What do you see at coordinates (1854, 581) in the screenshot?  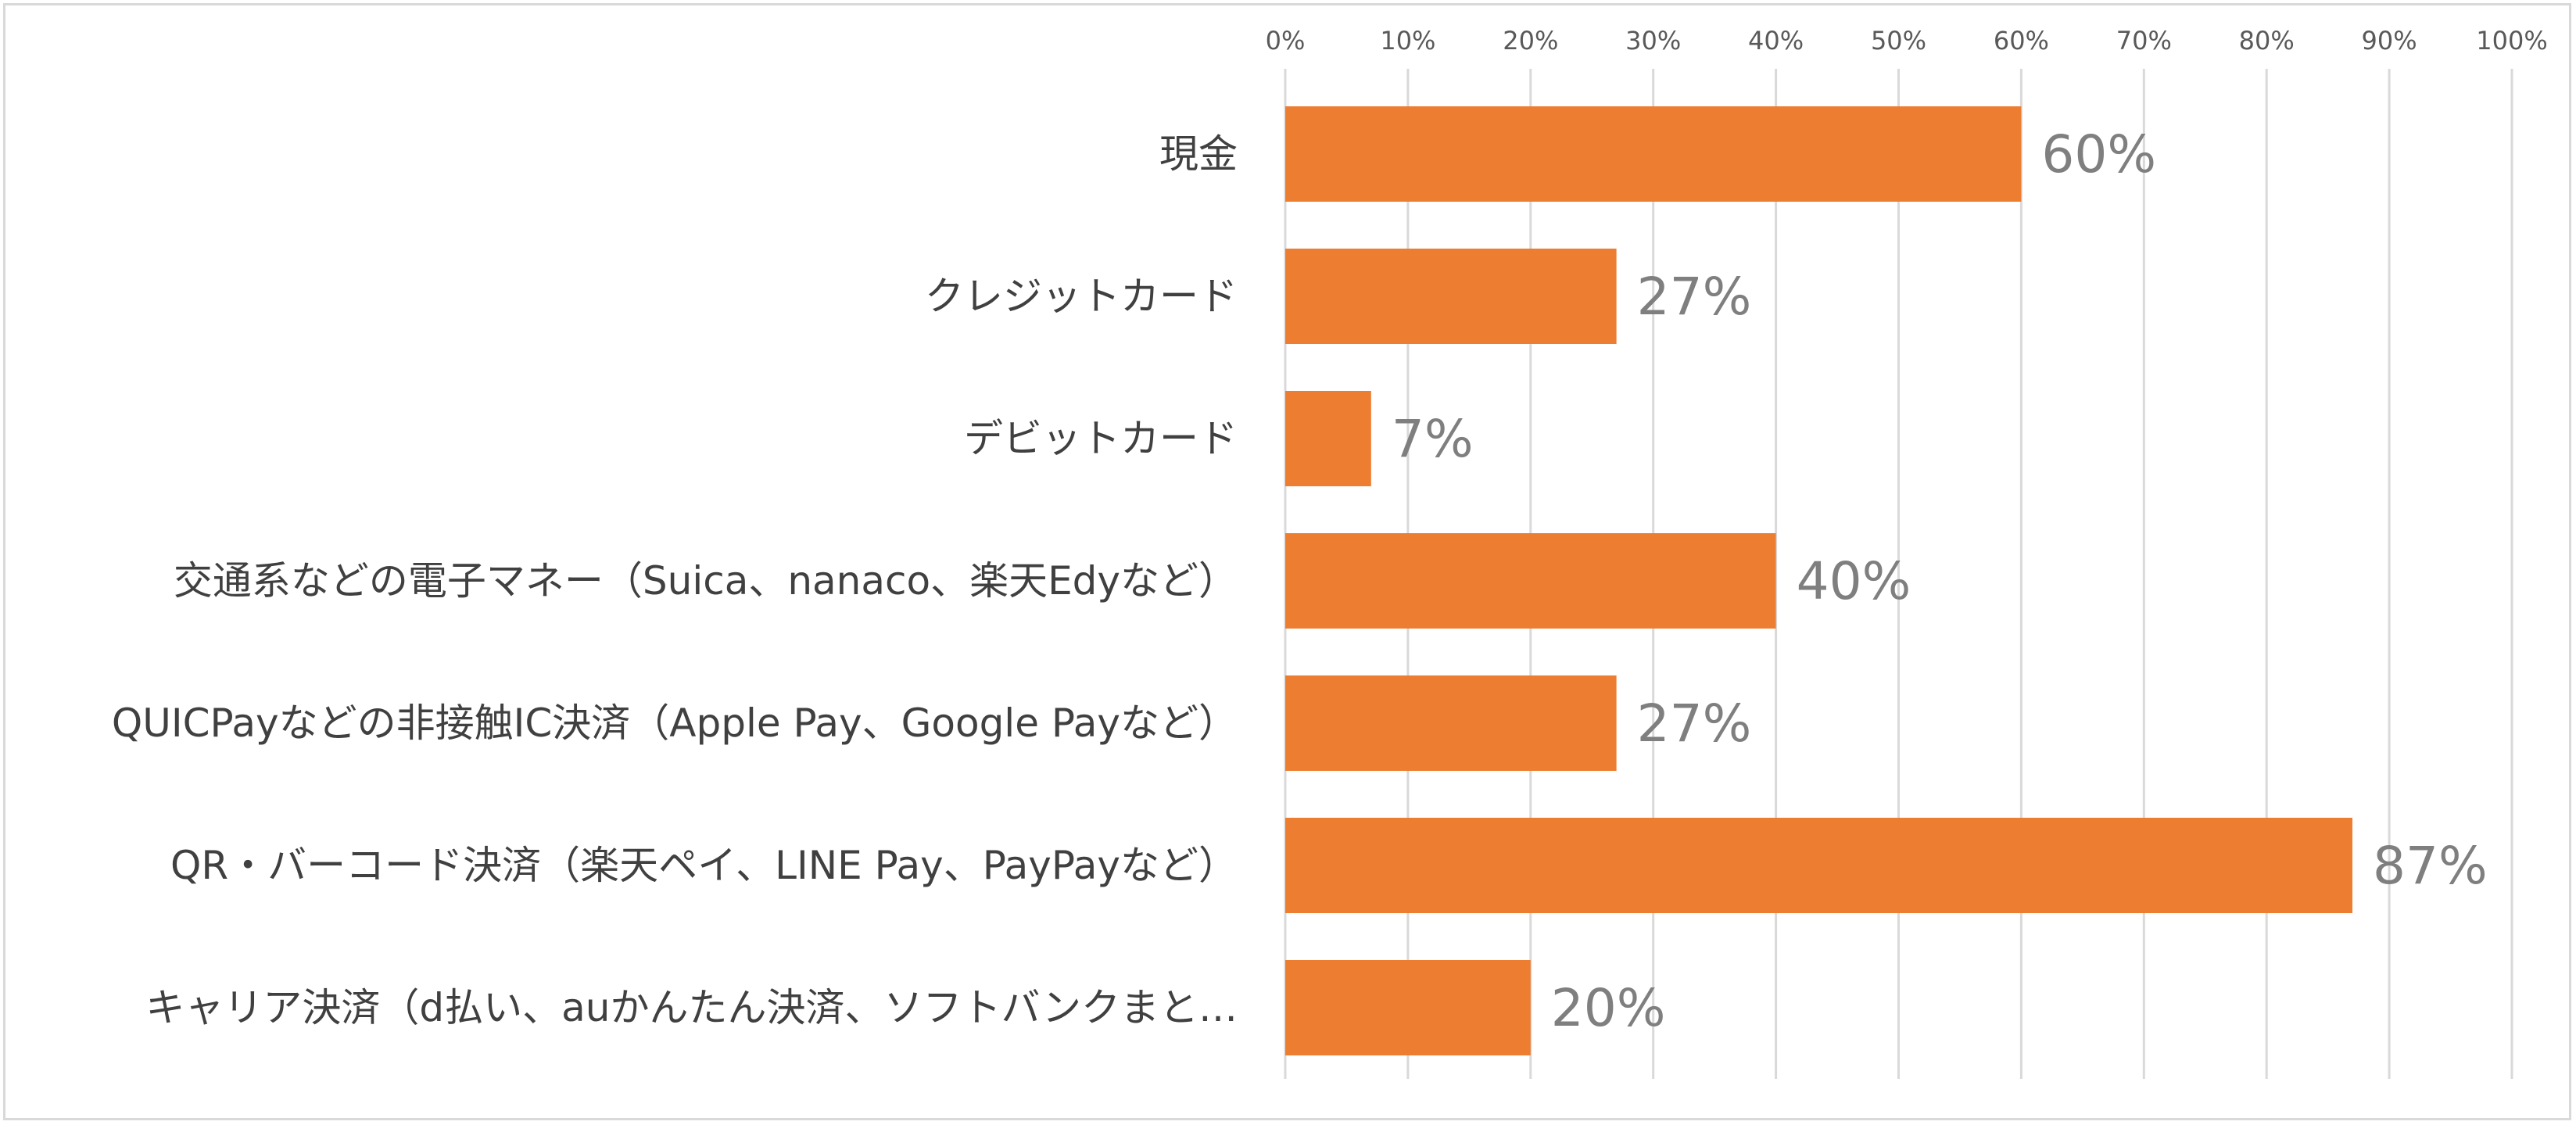 I see `data-label: 40%` at bounding box center [1854, 581].